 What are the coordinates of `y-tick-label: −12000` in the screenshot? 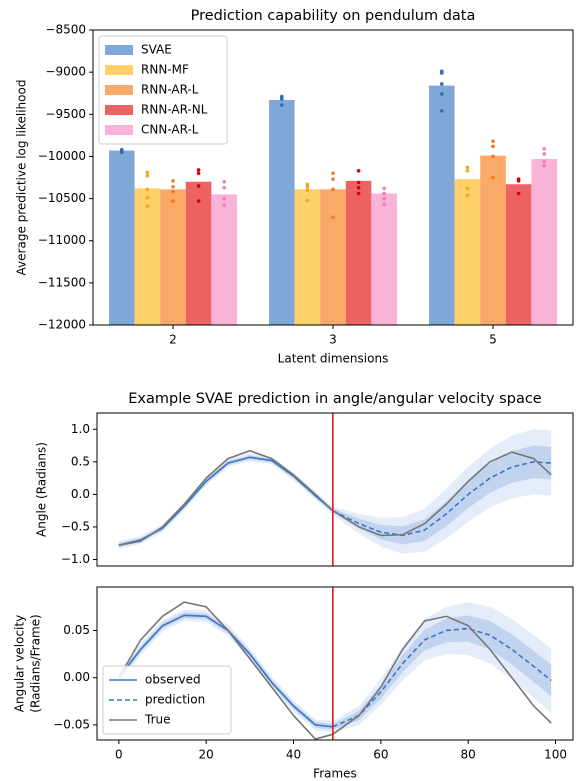 It's located at (62, 325).